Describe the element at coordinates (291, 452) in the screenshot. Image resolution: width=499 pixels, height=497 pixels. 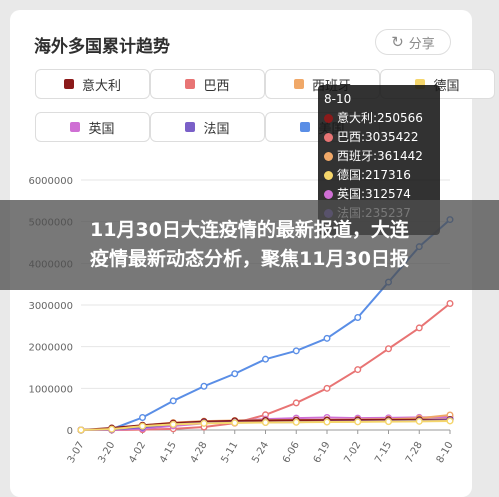
I see `x-tick-label: 6-06` at that location.